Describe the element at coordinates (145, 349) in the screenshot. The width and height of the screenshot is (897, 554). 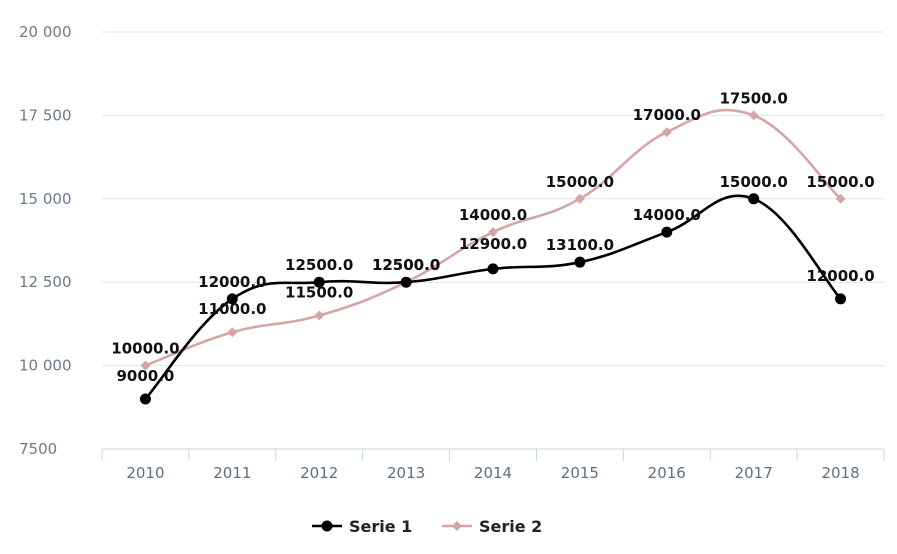
I see `data-label: 10000.0` at that location.